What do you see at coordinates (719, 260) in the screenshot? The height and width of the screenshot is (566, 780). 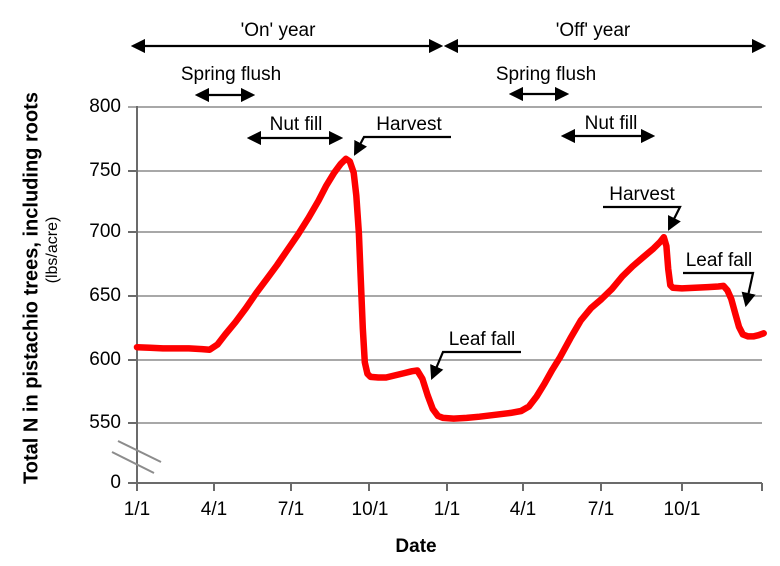 I see `leaf-fall-off-label: Leaf fall` at bounding box center [719, 260].